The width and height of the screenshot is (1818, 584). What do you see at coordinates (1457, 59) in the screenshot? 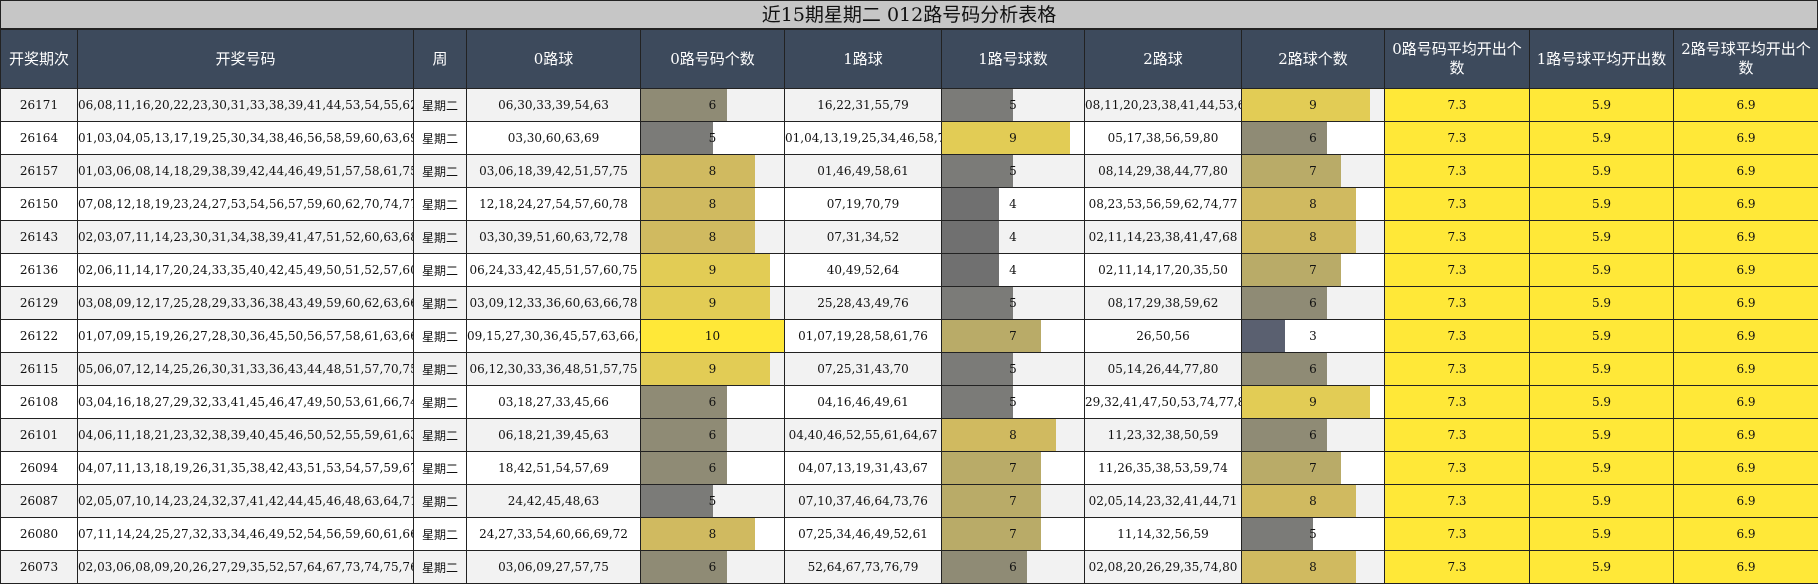
I see `col-header-route0-avg: 0路号码平均开出个数` at bounding box center [1457, 59].